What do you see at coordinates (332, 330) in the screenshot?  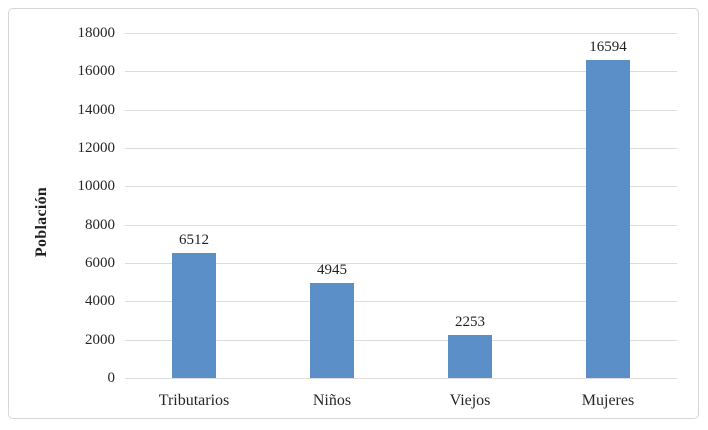 I see `bar-niños` at bounding box center [332, 330].